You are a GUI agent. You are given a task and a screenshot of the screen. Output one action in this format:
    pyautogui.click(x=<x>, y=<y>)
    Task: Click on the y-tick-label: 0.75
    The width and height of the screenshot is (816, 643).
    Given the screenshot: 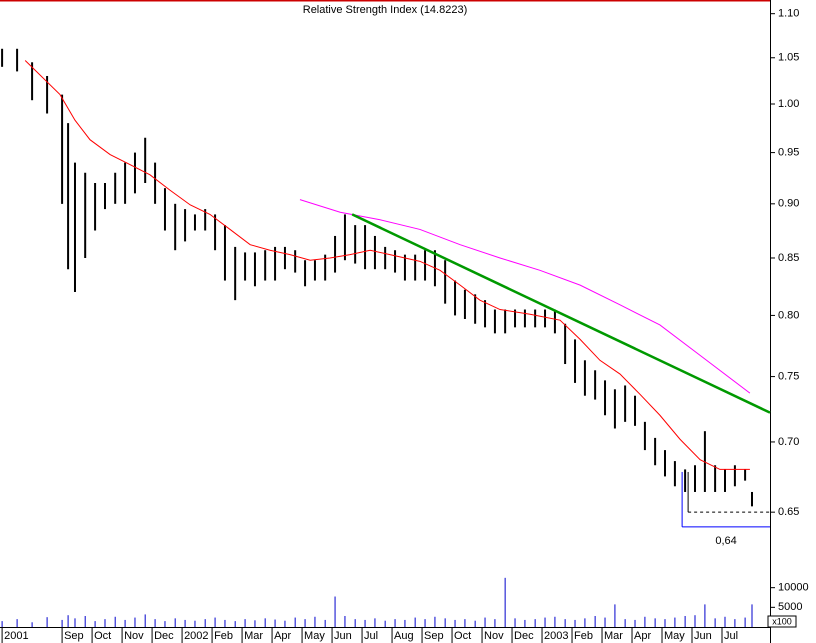 What is the action you would take?
    pyautogui.click(x=788, y=376)
    